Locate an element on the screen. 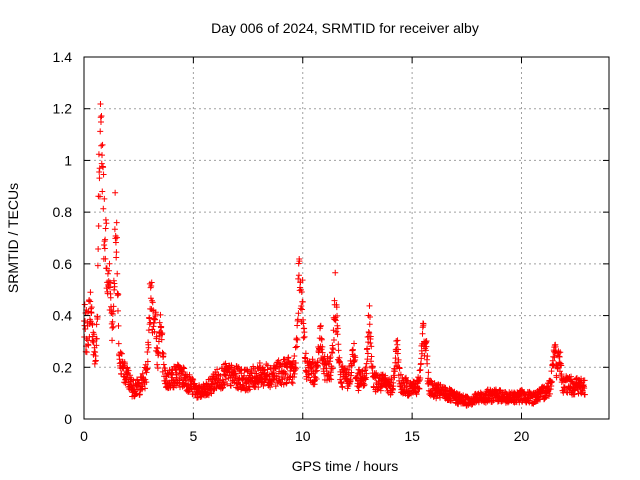 The height and width of the screenshot is (480, 640). y-axis-label: SRMTID / TECUs is located at coordinates (13, 238).